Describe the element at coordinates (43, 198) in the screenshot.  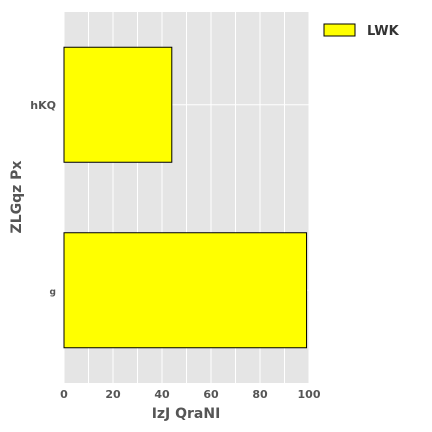
I see `y-category-labels: hKQ g` at that location.